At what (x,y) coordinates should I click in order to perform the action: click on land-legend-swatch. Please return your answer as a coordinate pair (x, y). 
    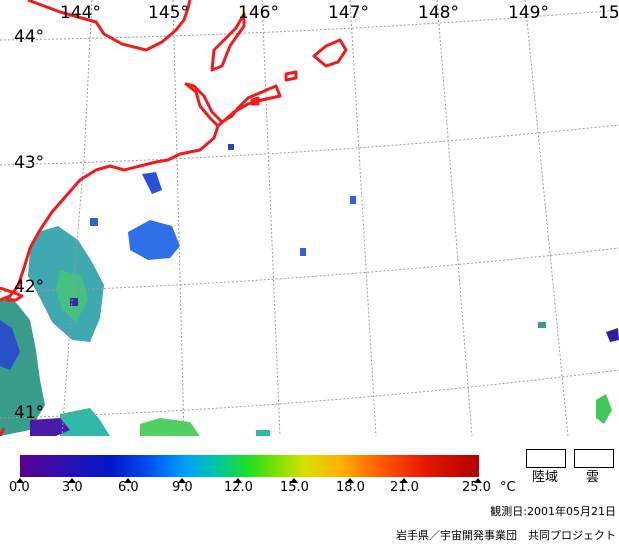
    Looking at the image, I should click on (546, 458).